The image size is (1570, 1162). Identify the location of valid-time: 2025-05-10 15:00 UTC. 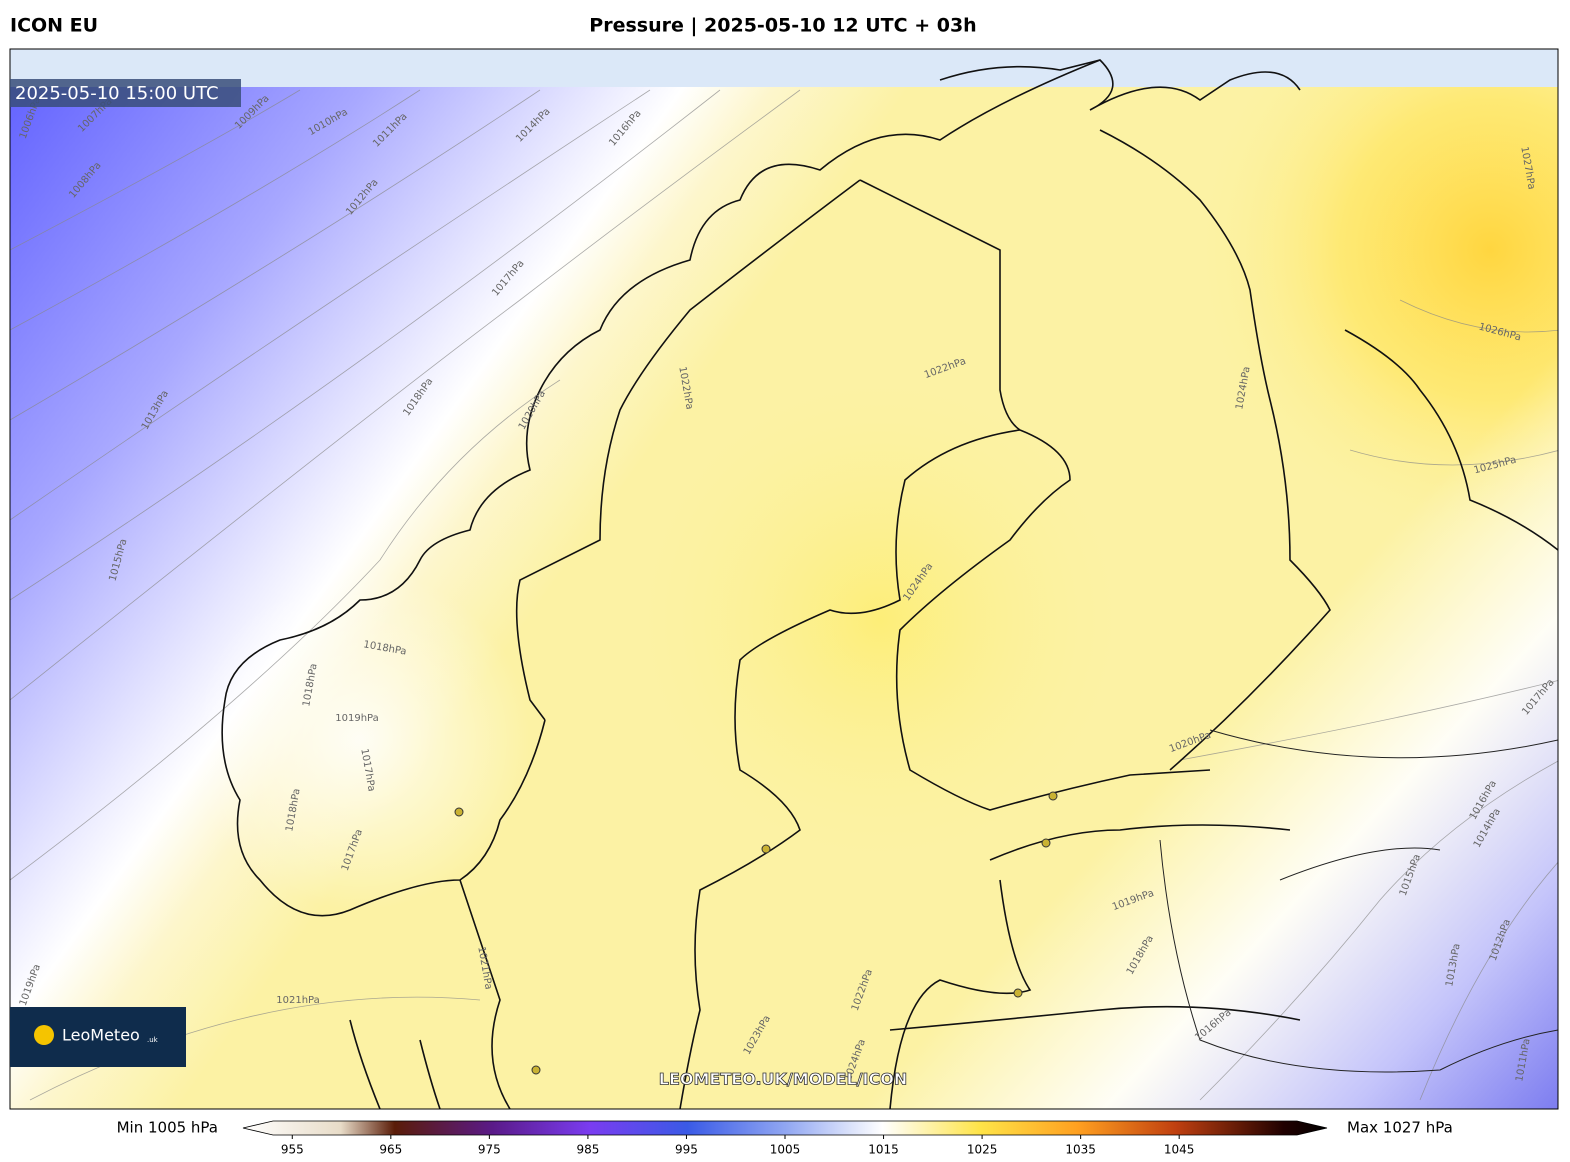
(117, 93).